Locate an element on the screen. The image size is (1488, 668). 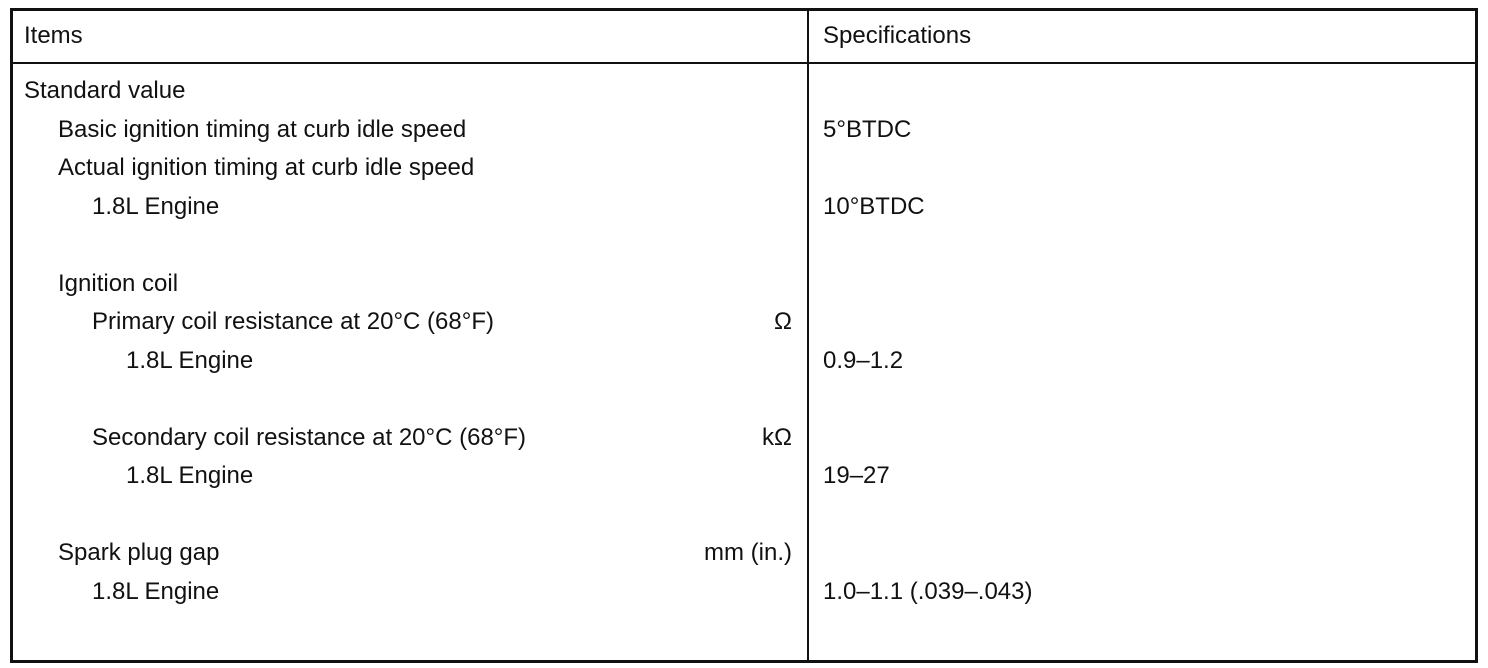
header-divider is located at coordinates (744, 63).